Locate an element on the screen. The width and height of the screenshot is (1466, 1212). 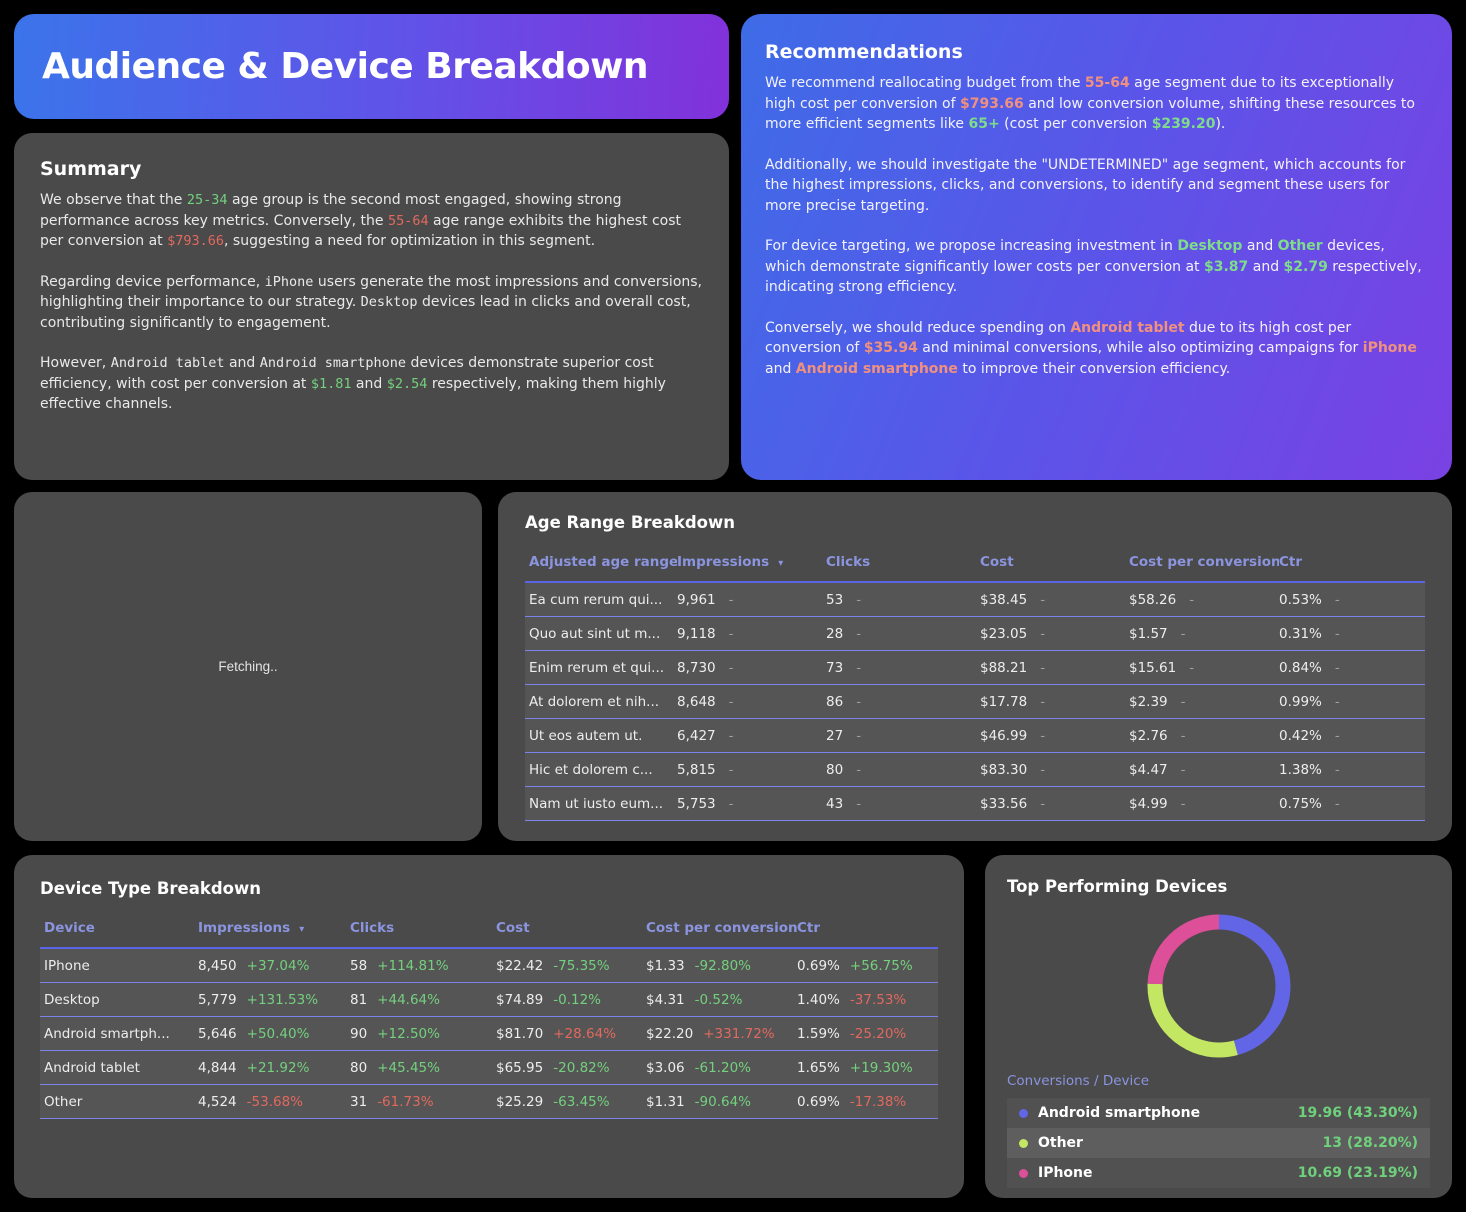
metric-cell: 5,646 +50.40% is located at coordinates (274, 1034).